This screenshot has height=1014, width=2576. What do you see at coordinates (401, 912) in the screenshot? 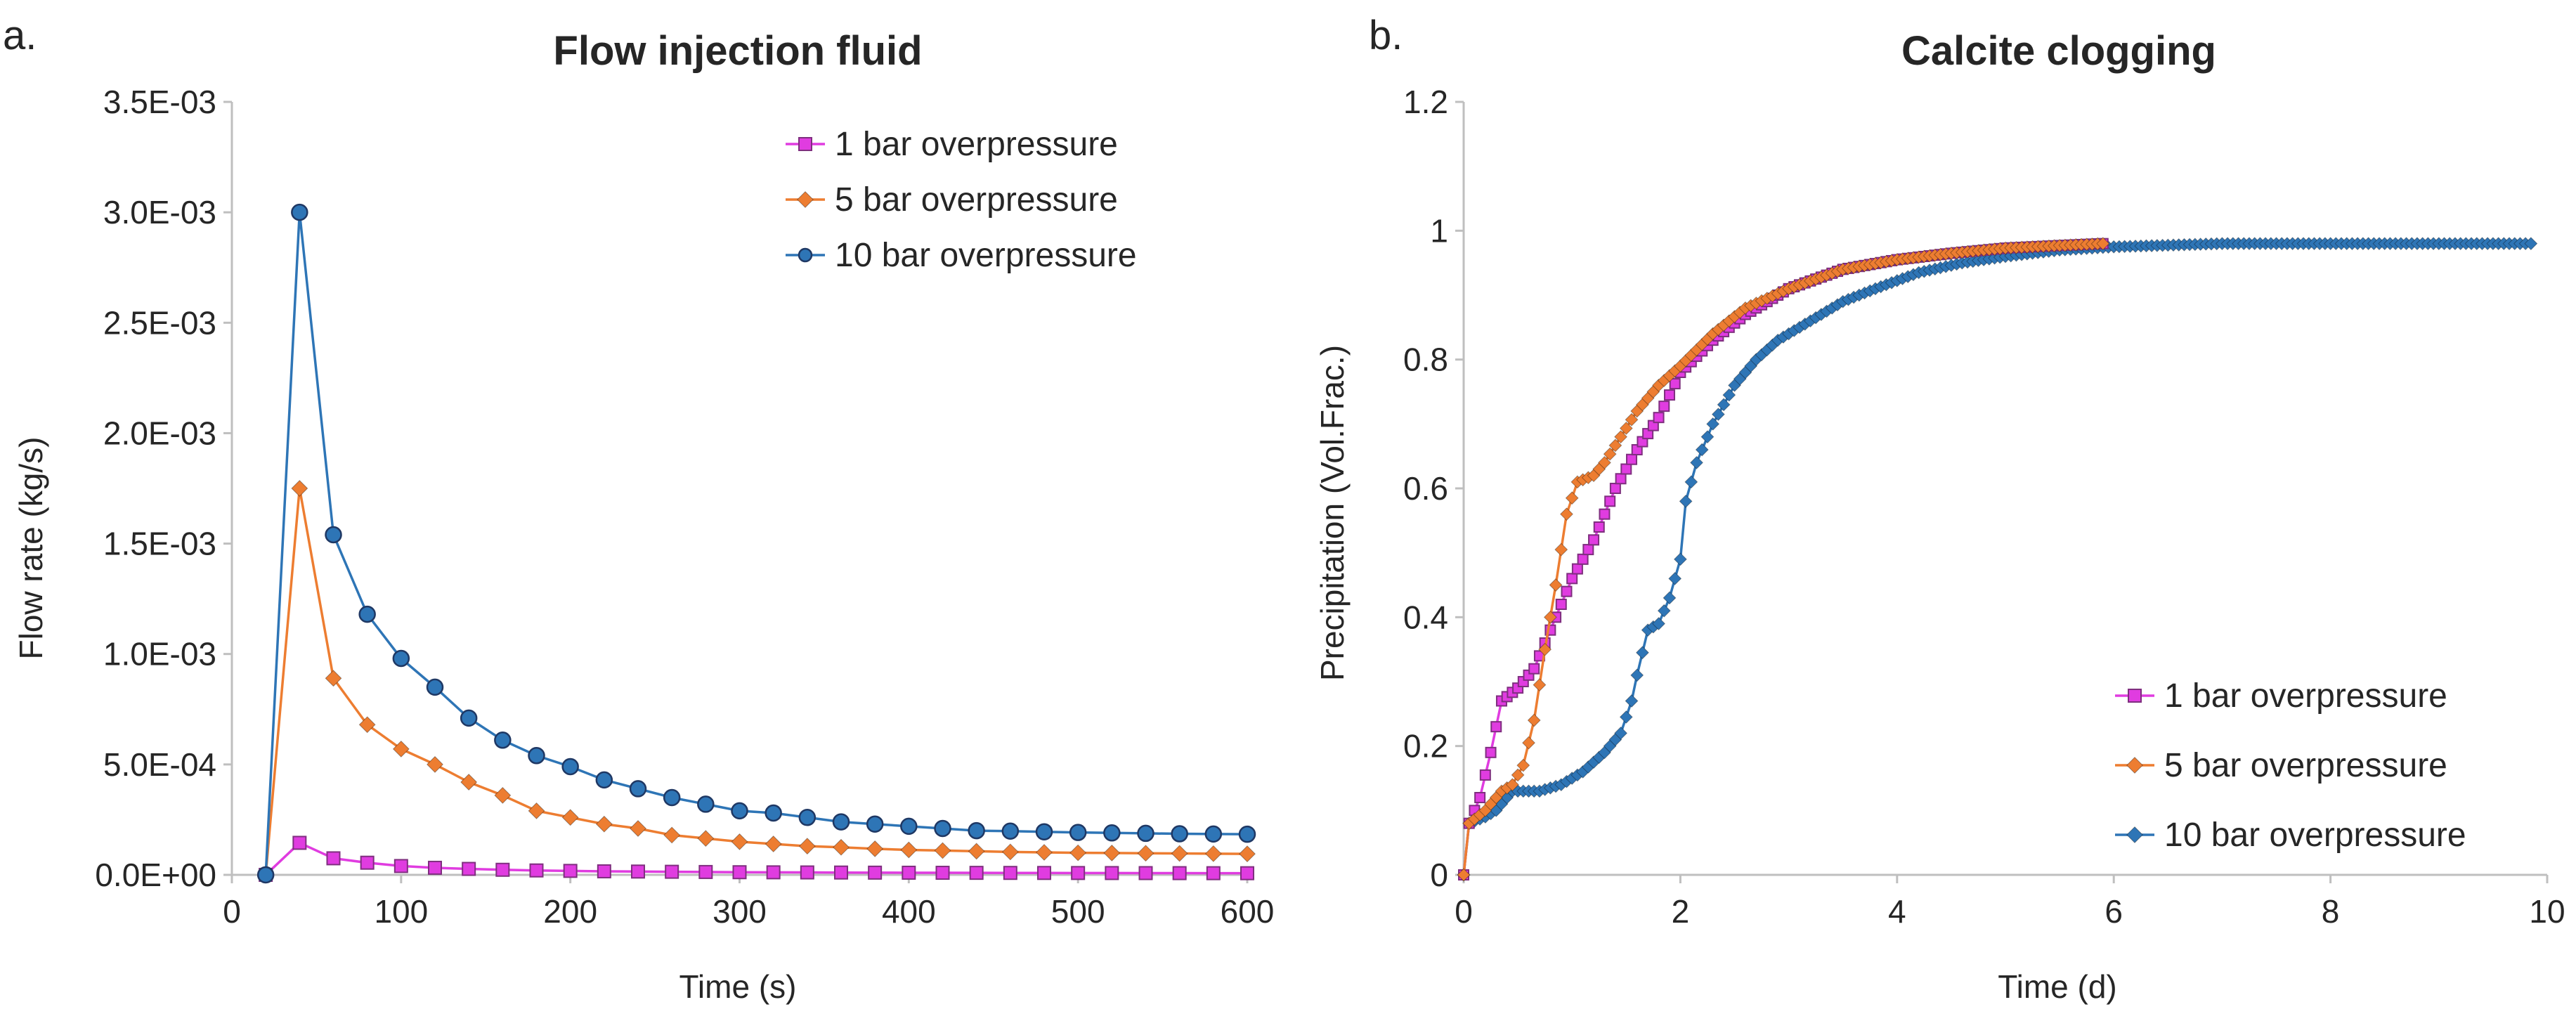
I see `panel-a-x-tick-label: 100` at bounding box center [401, 912].